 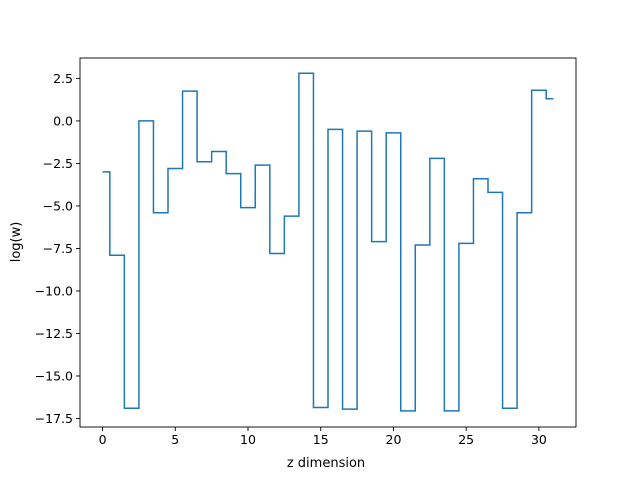 What do you see at coordinates (58, 205) in the screenshot?
I see `y-tick-label: −5.0` at bounding box center [58, 205].